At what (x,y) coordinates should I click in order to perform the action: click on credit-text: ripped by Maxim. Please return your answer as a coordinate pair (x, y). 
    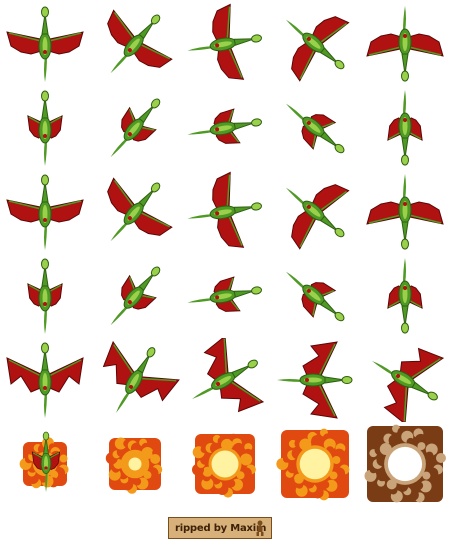
    Looking at the image, I should click on (221, 528).